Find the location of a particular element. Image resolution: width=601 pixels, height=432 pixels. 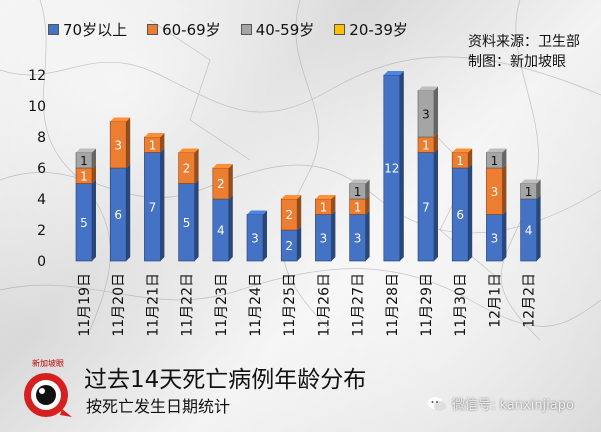

y-axis: 0 2 4 6 8 10 12 is located at coordinates (37, 169).